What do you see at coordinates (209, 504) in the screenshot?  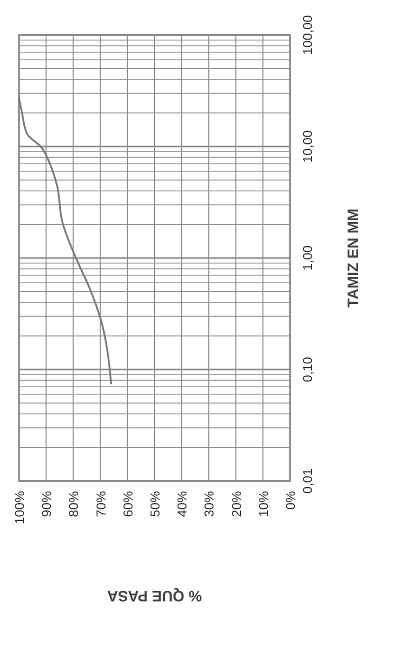 I see `x-tick-label: 30%` at bounding box center [209, 504].